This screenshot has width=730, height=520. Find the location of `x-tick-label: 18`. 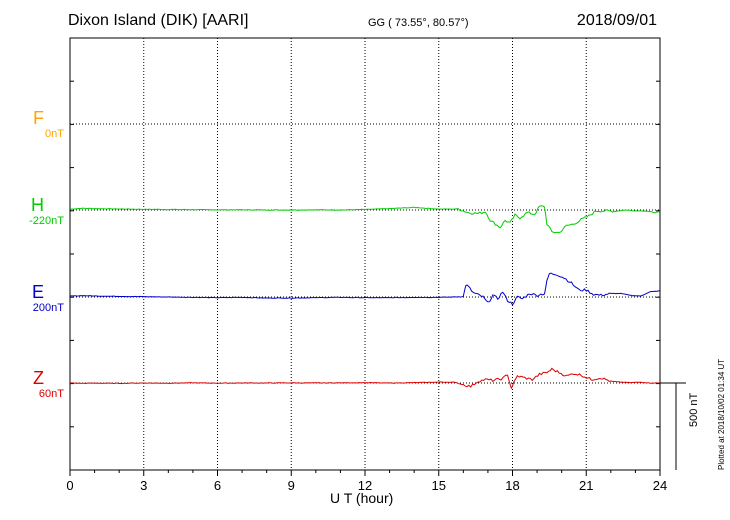

x-tick-label: 18 is located at coordinates (512, 485).